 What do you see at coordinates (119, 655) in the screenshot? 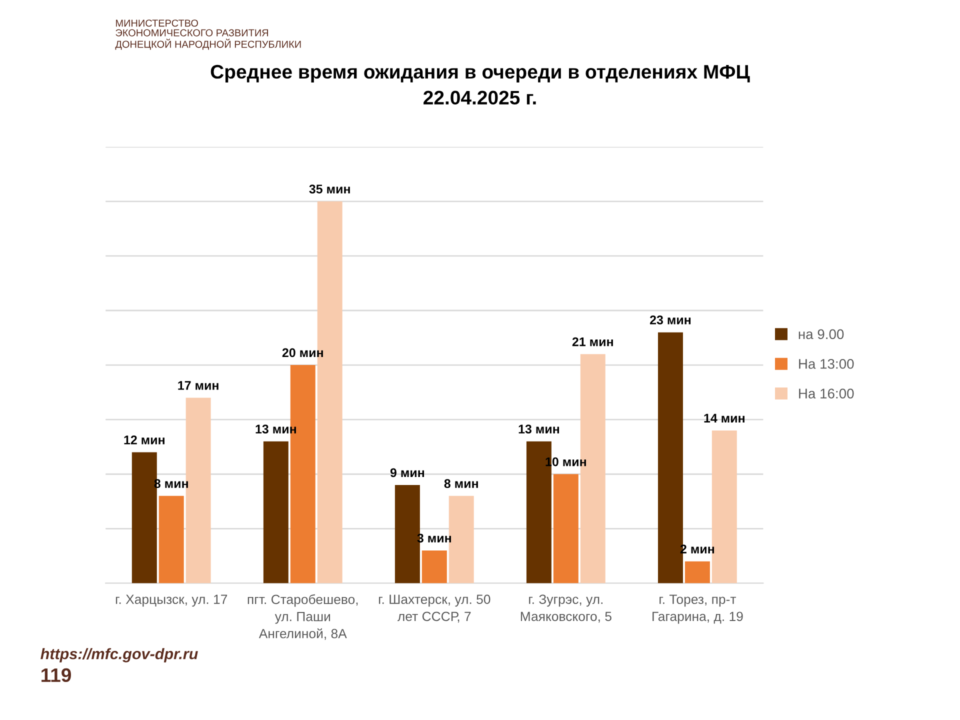
I see `text: https://mfc.gov-dpr.ru` at bounding box center [119, 655].